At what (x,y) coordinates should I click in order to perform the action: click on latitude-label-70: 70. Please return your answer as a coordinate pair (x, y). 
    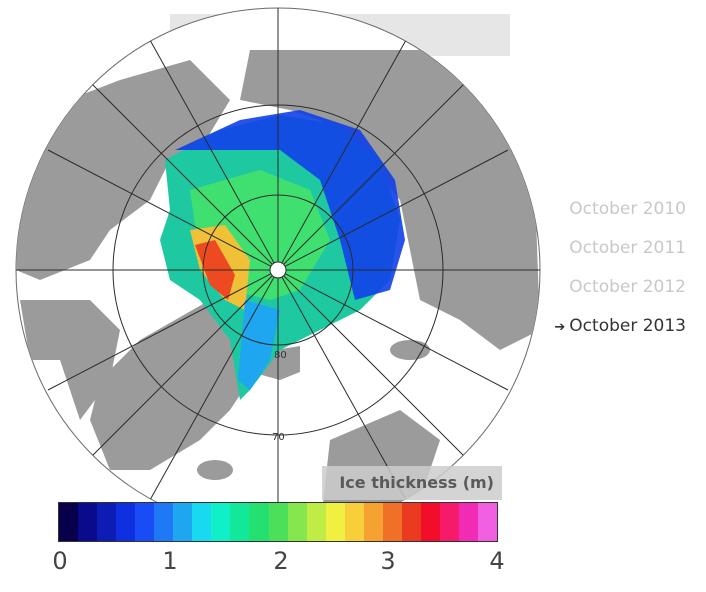
    Looking at the image, I should click on (278, 437).